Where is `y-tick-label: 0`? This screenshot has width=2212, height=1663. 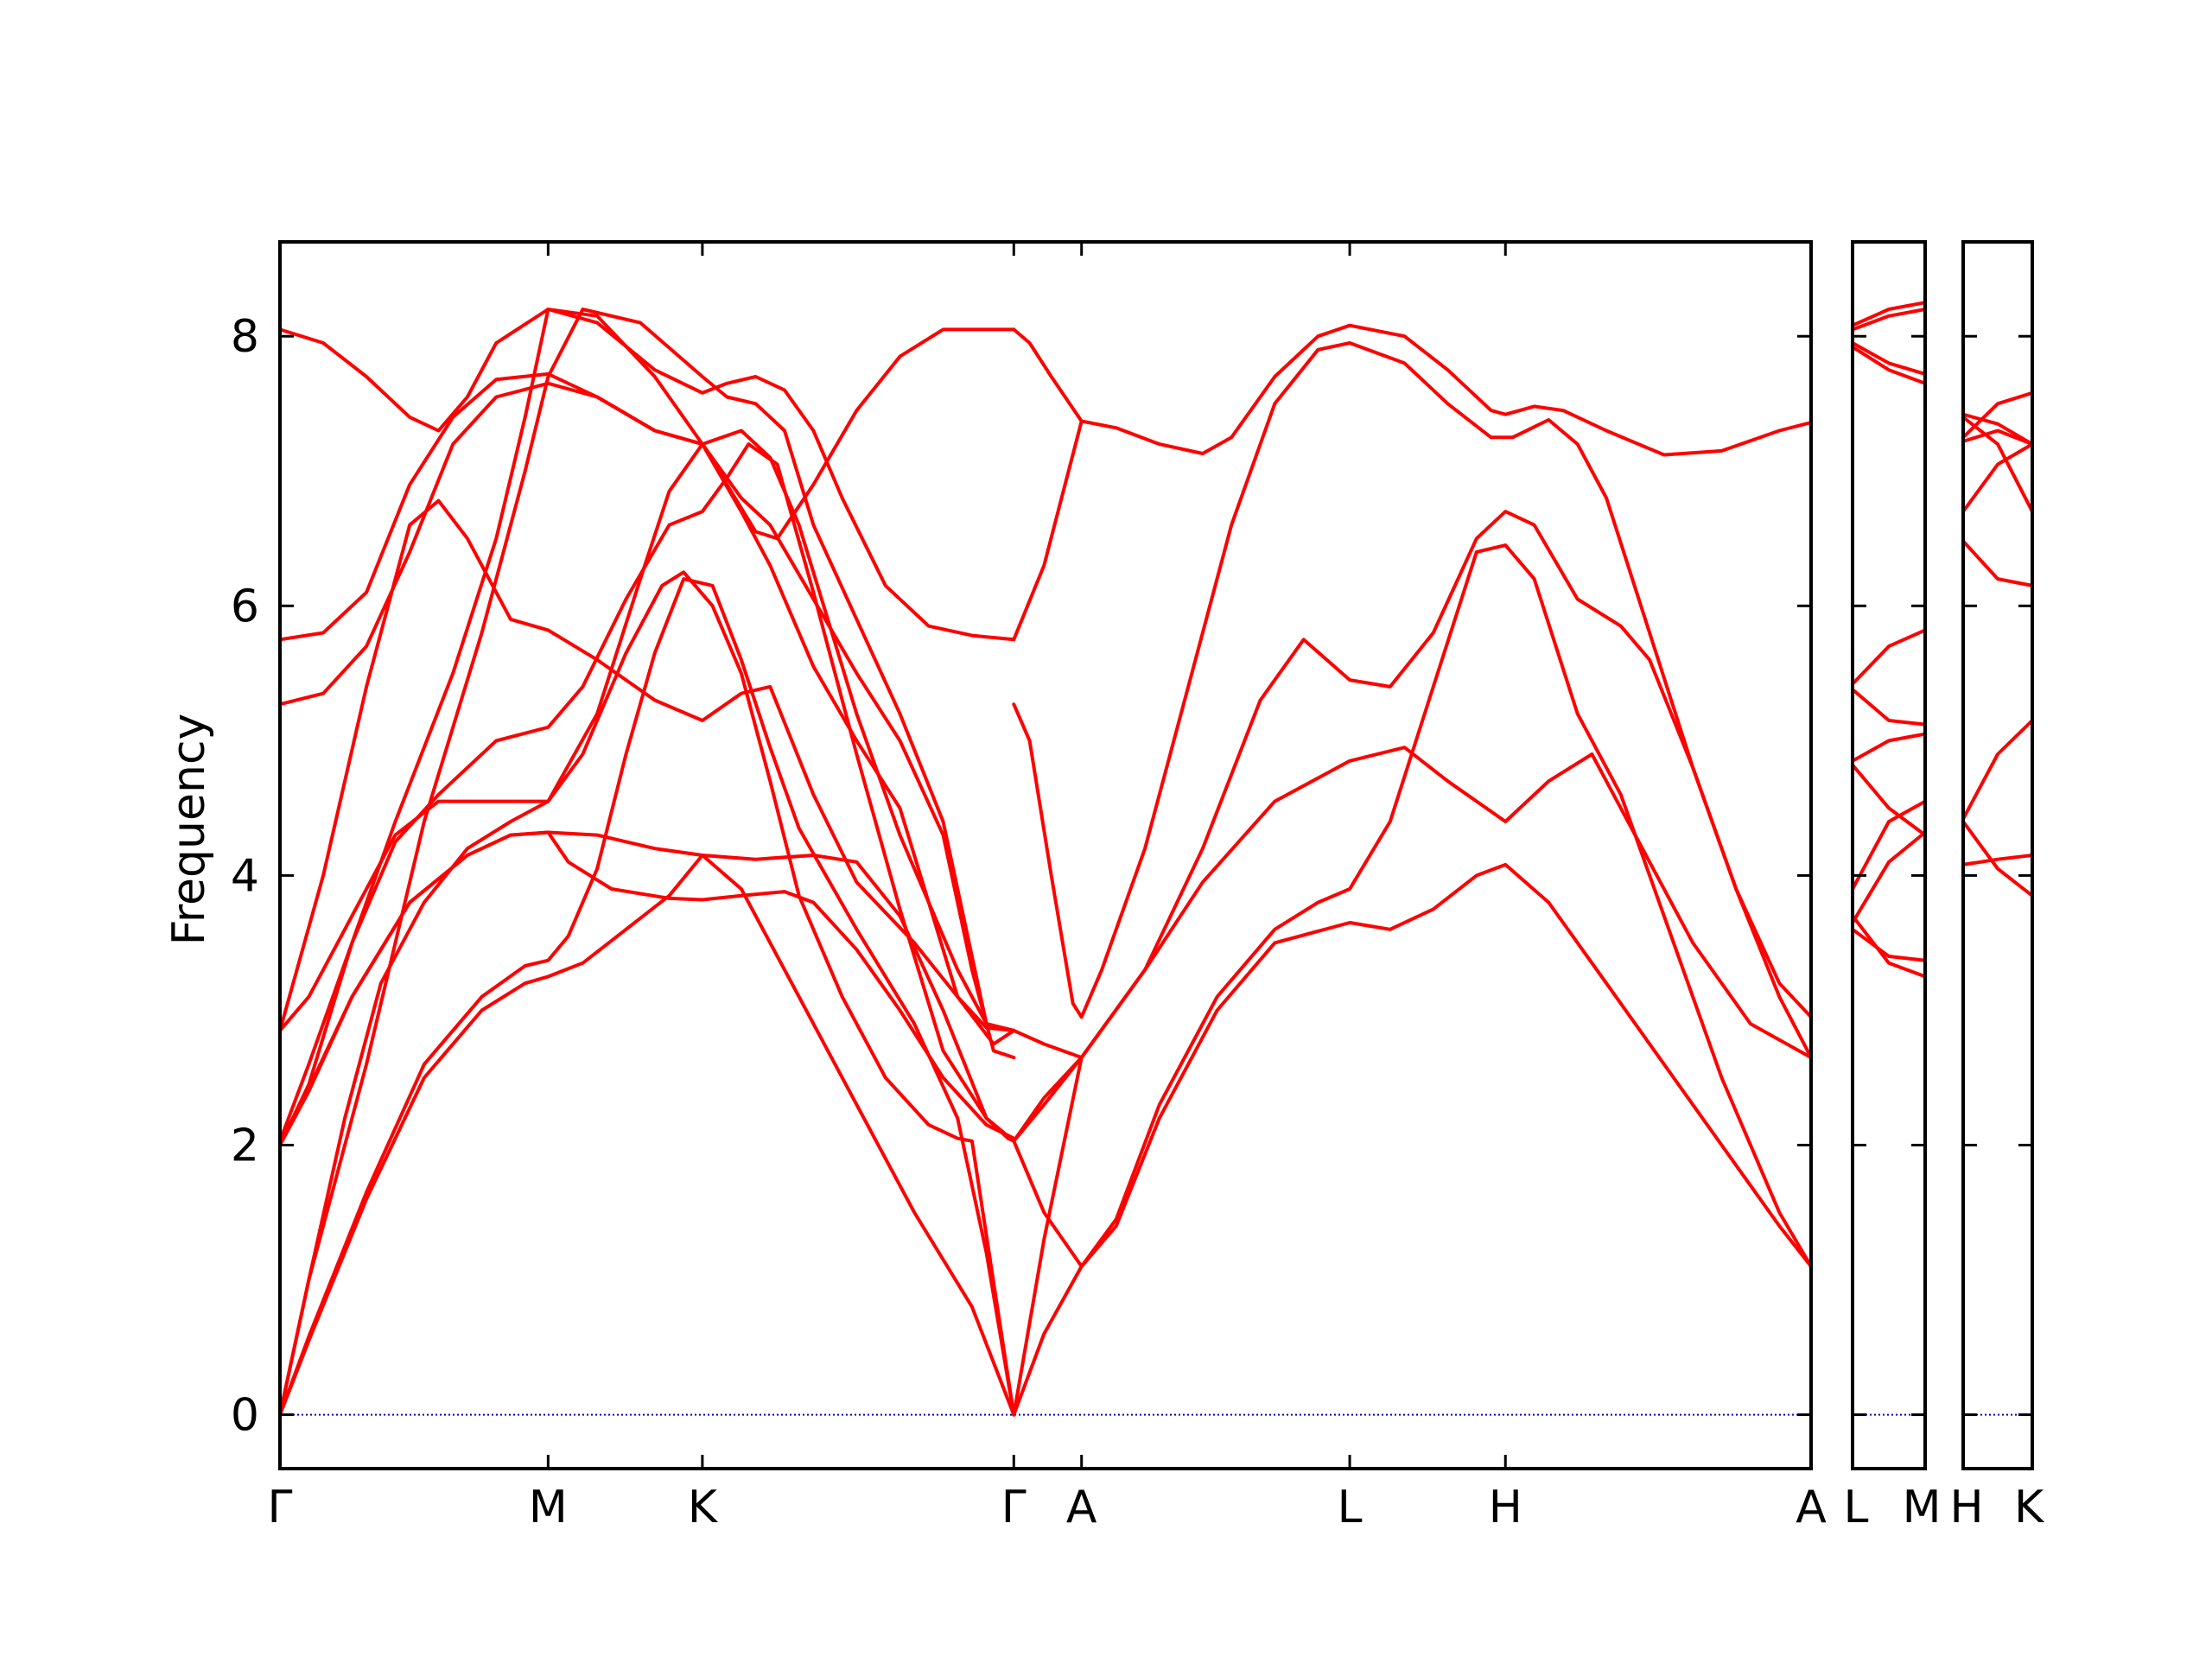
y-tick-label: 0 is located at coordinates (245, 1416).